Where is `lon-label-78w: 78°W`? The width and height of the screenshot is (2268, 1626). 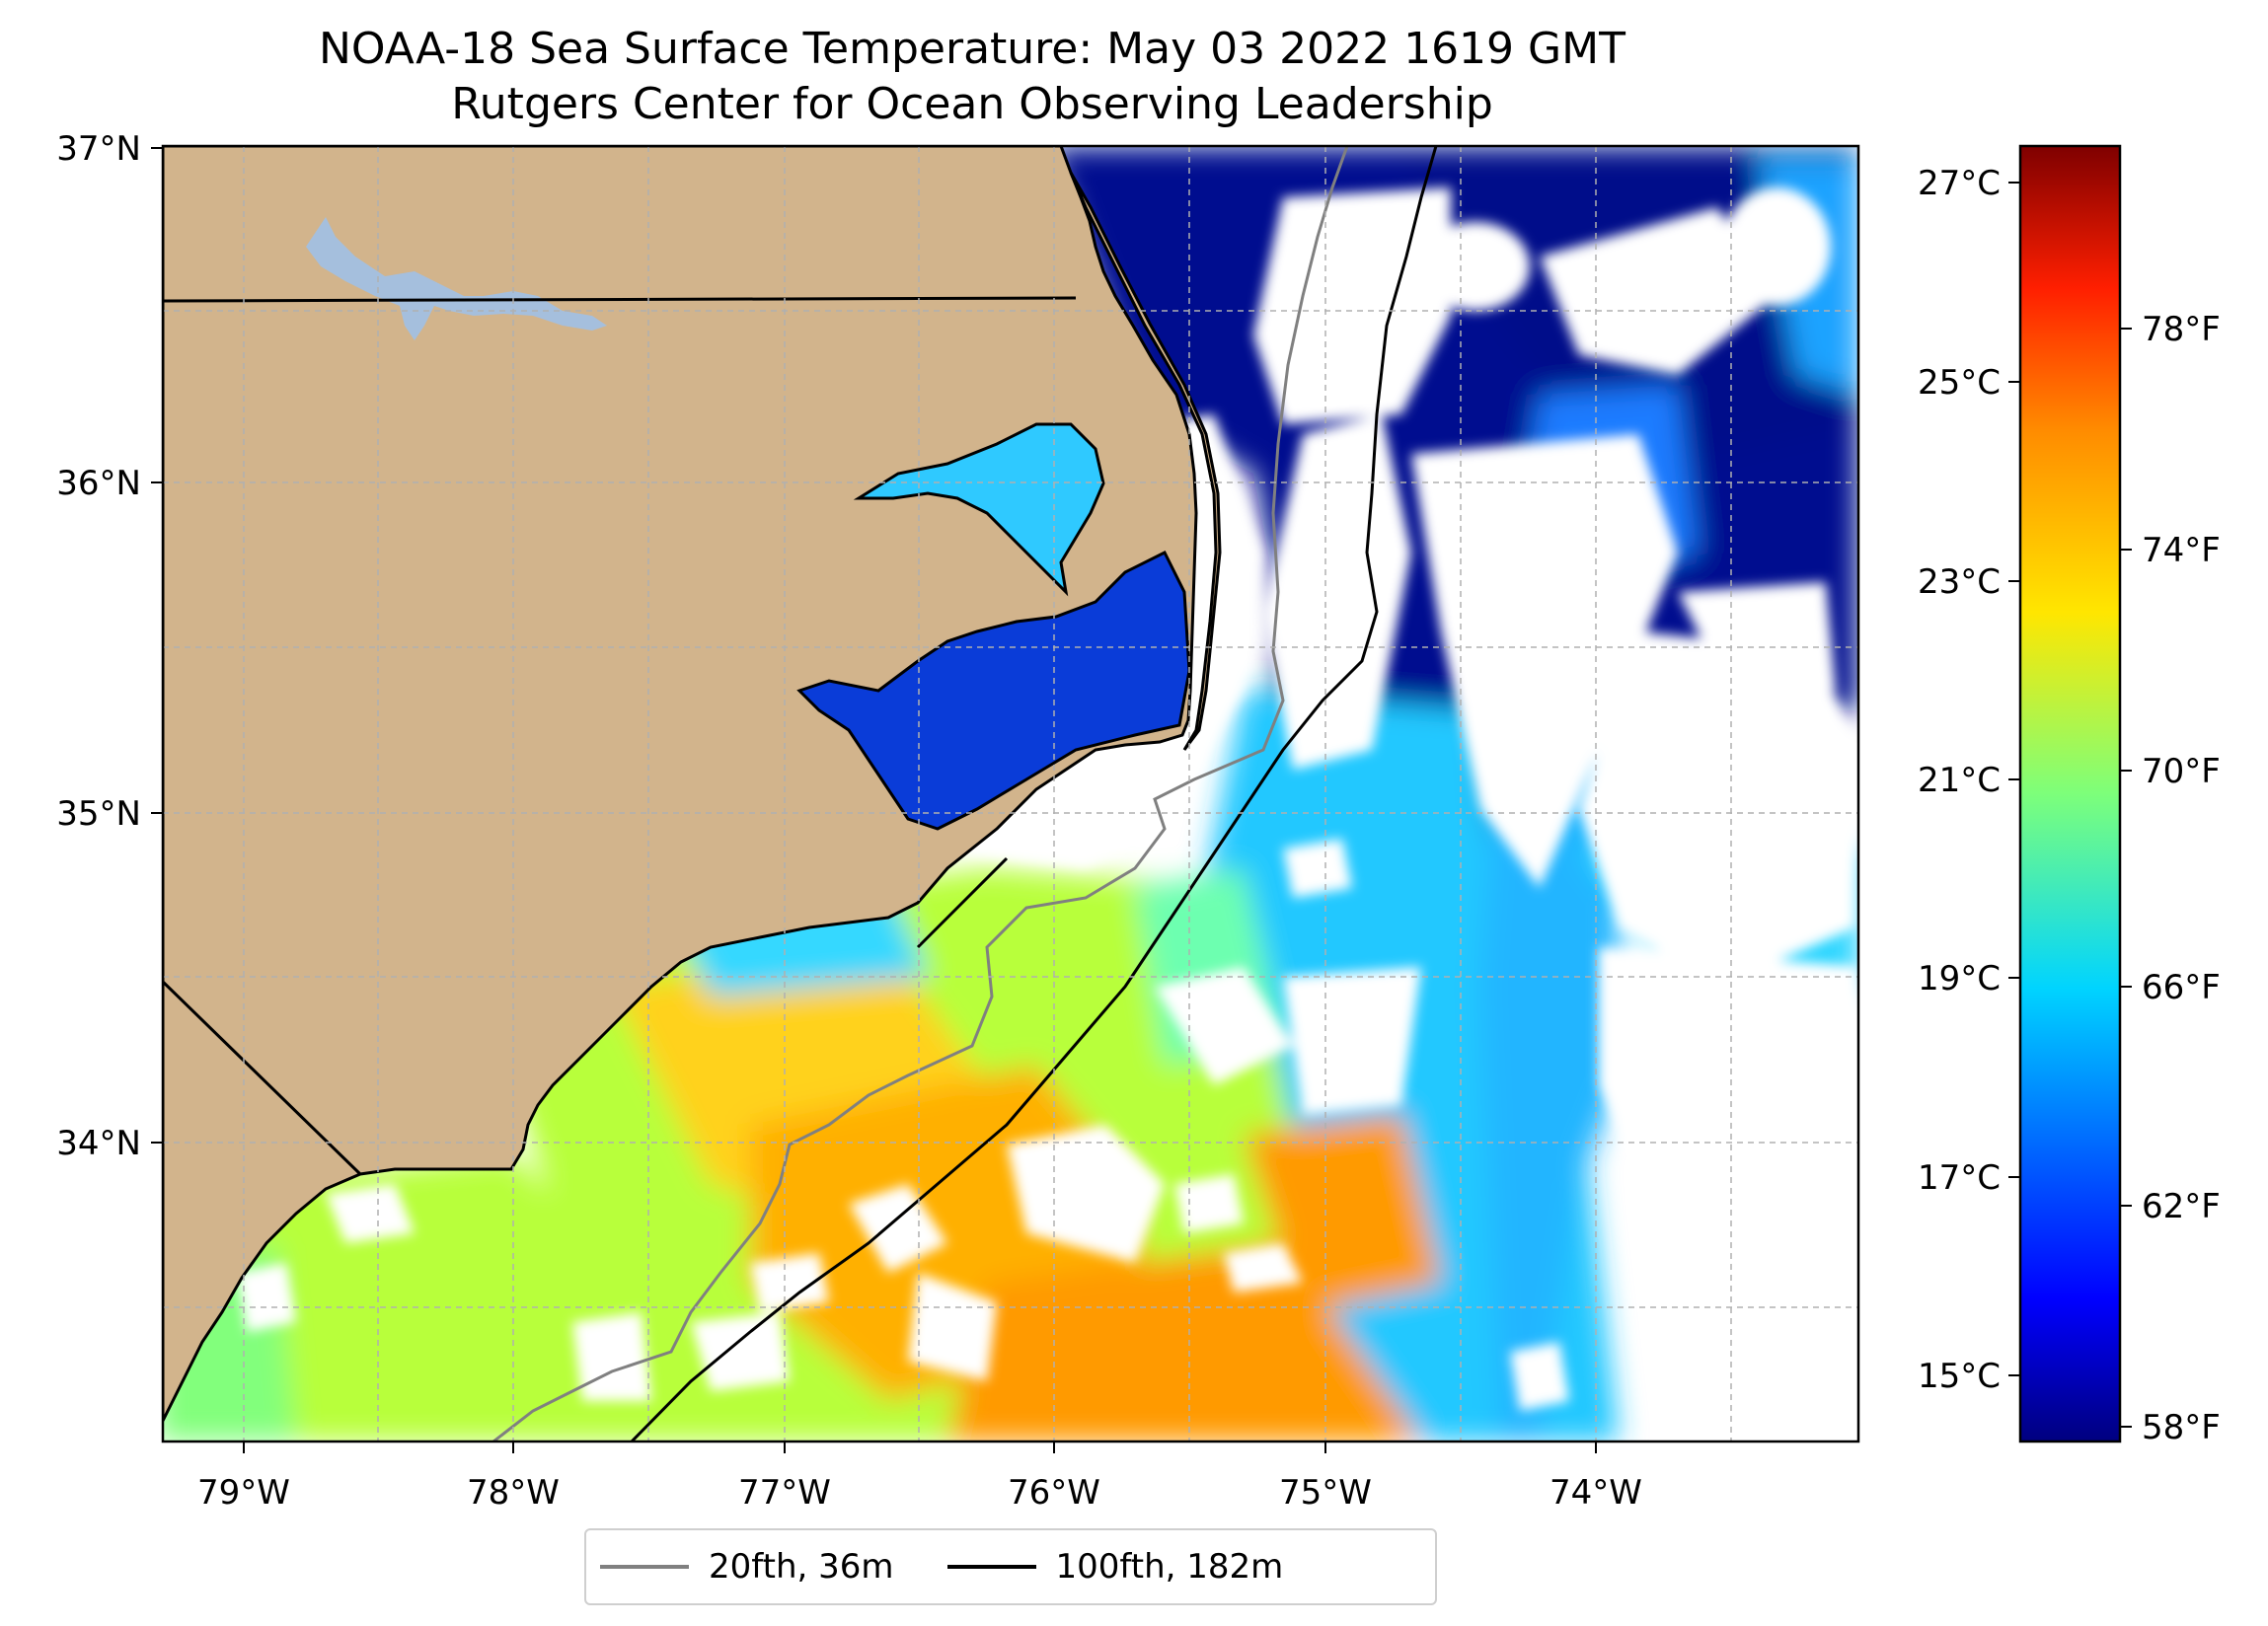
lon-label-78w: 78°W is located at coordinates (514, 1493).